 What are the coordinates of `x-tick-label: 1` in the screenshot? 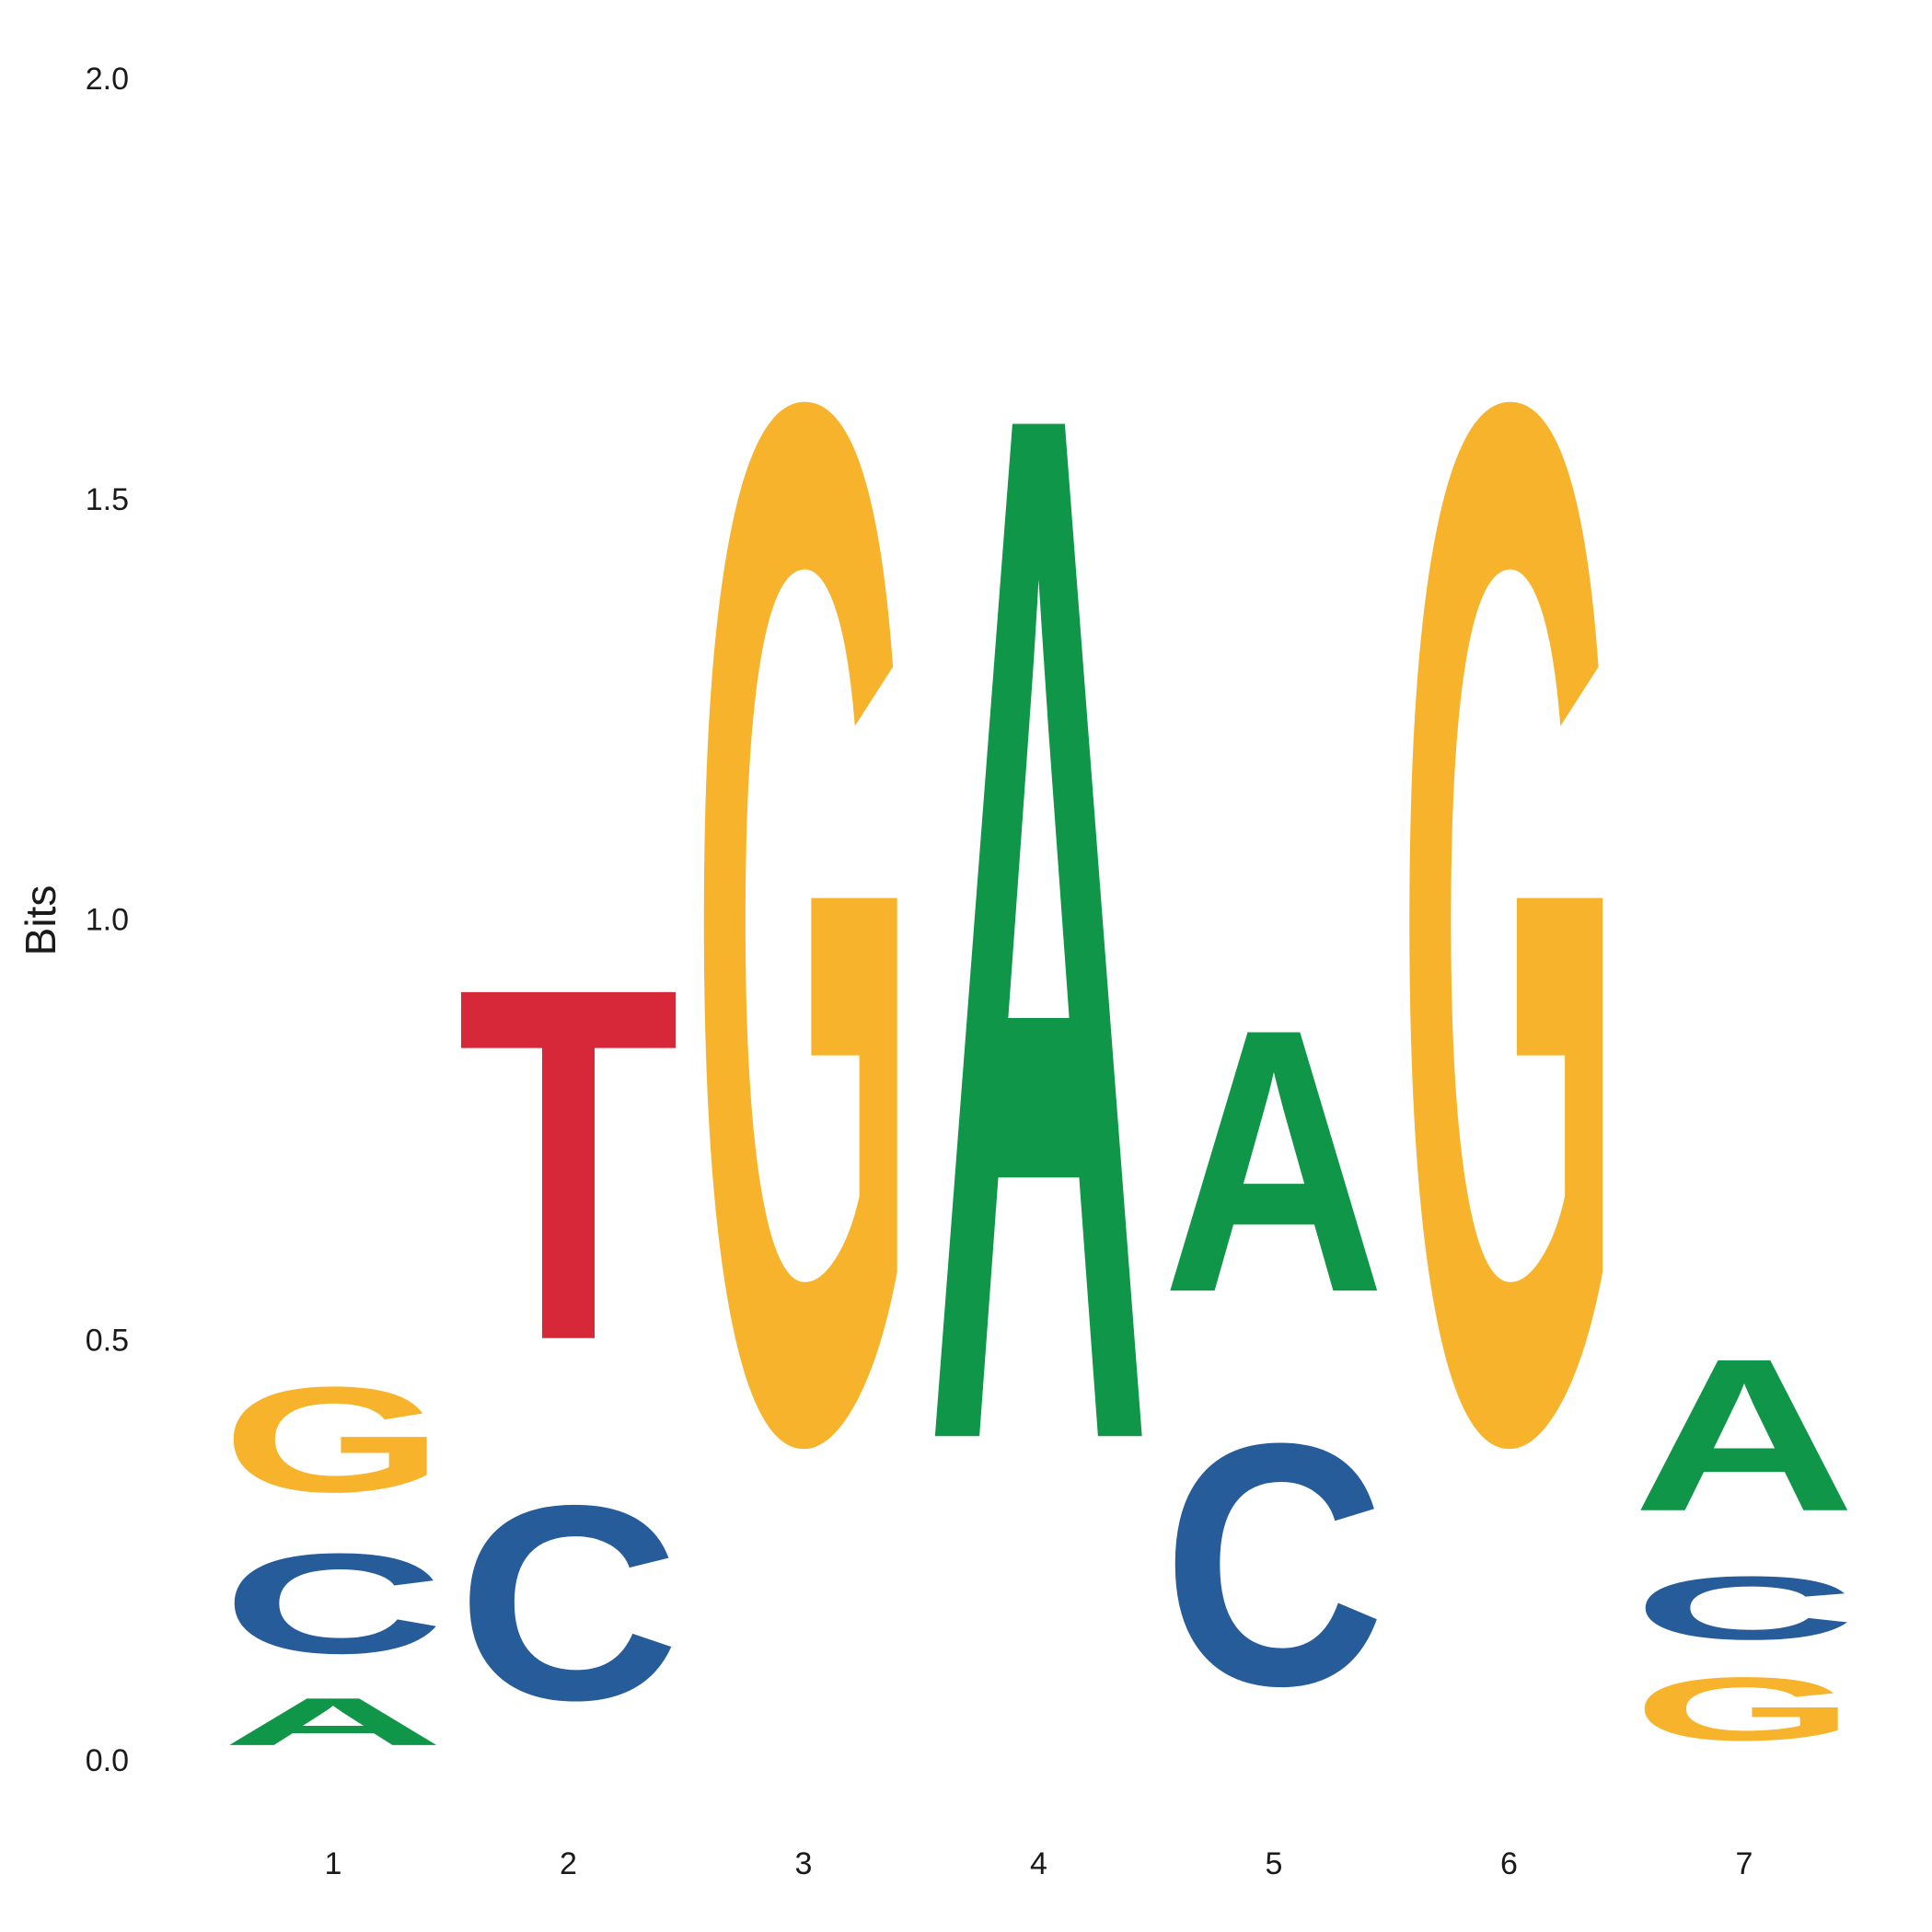 It's located at (333, 1864).